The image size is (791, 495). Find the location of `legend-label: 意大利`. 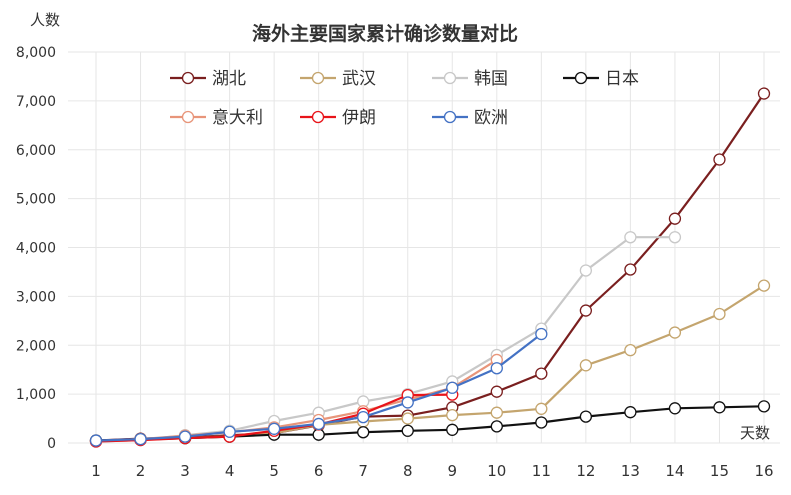

legend-label: 意大利 is located at coordinates (237, 118).